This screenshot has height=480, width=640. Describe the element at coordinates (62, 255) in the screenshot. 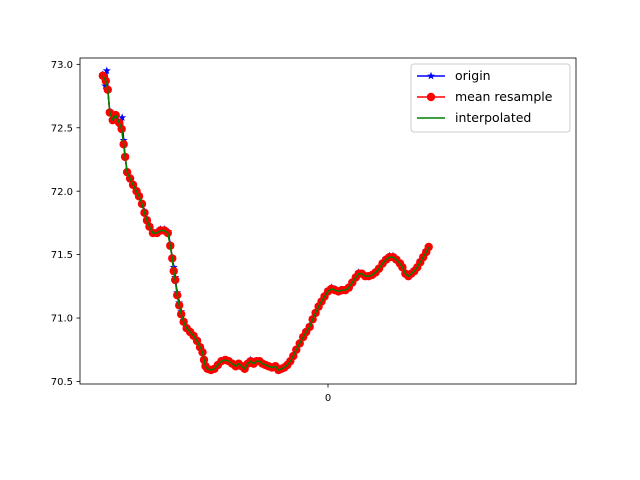

I see `y-tick-label: 71.5` at that location.